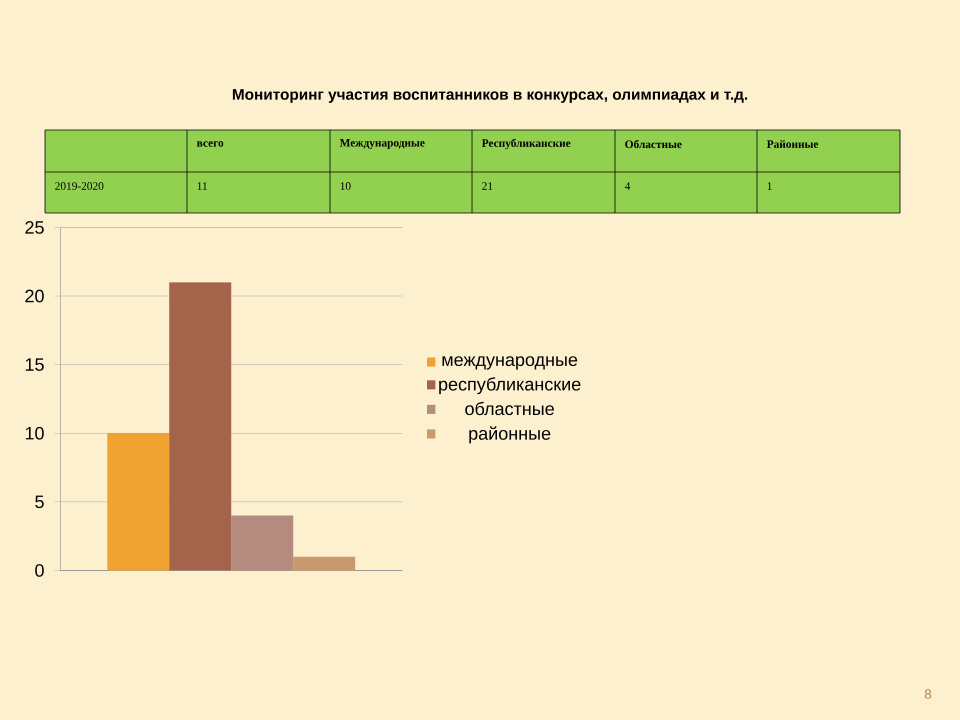 Image resolution: width=960 pixels, height=720 pixels. Describe the element at coordinates (35, 433) in the screenshot. I see `y-tick-label: 10` at that location.